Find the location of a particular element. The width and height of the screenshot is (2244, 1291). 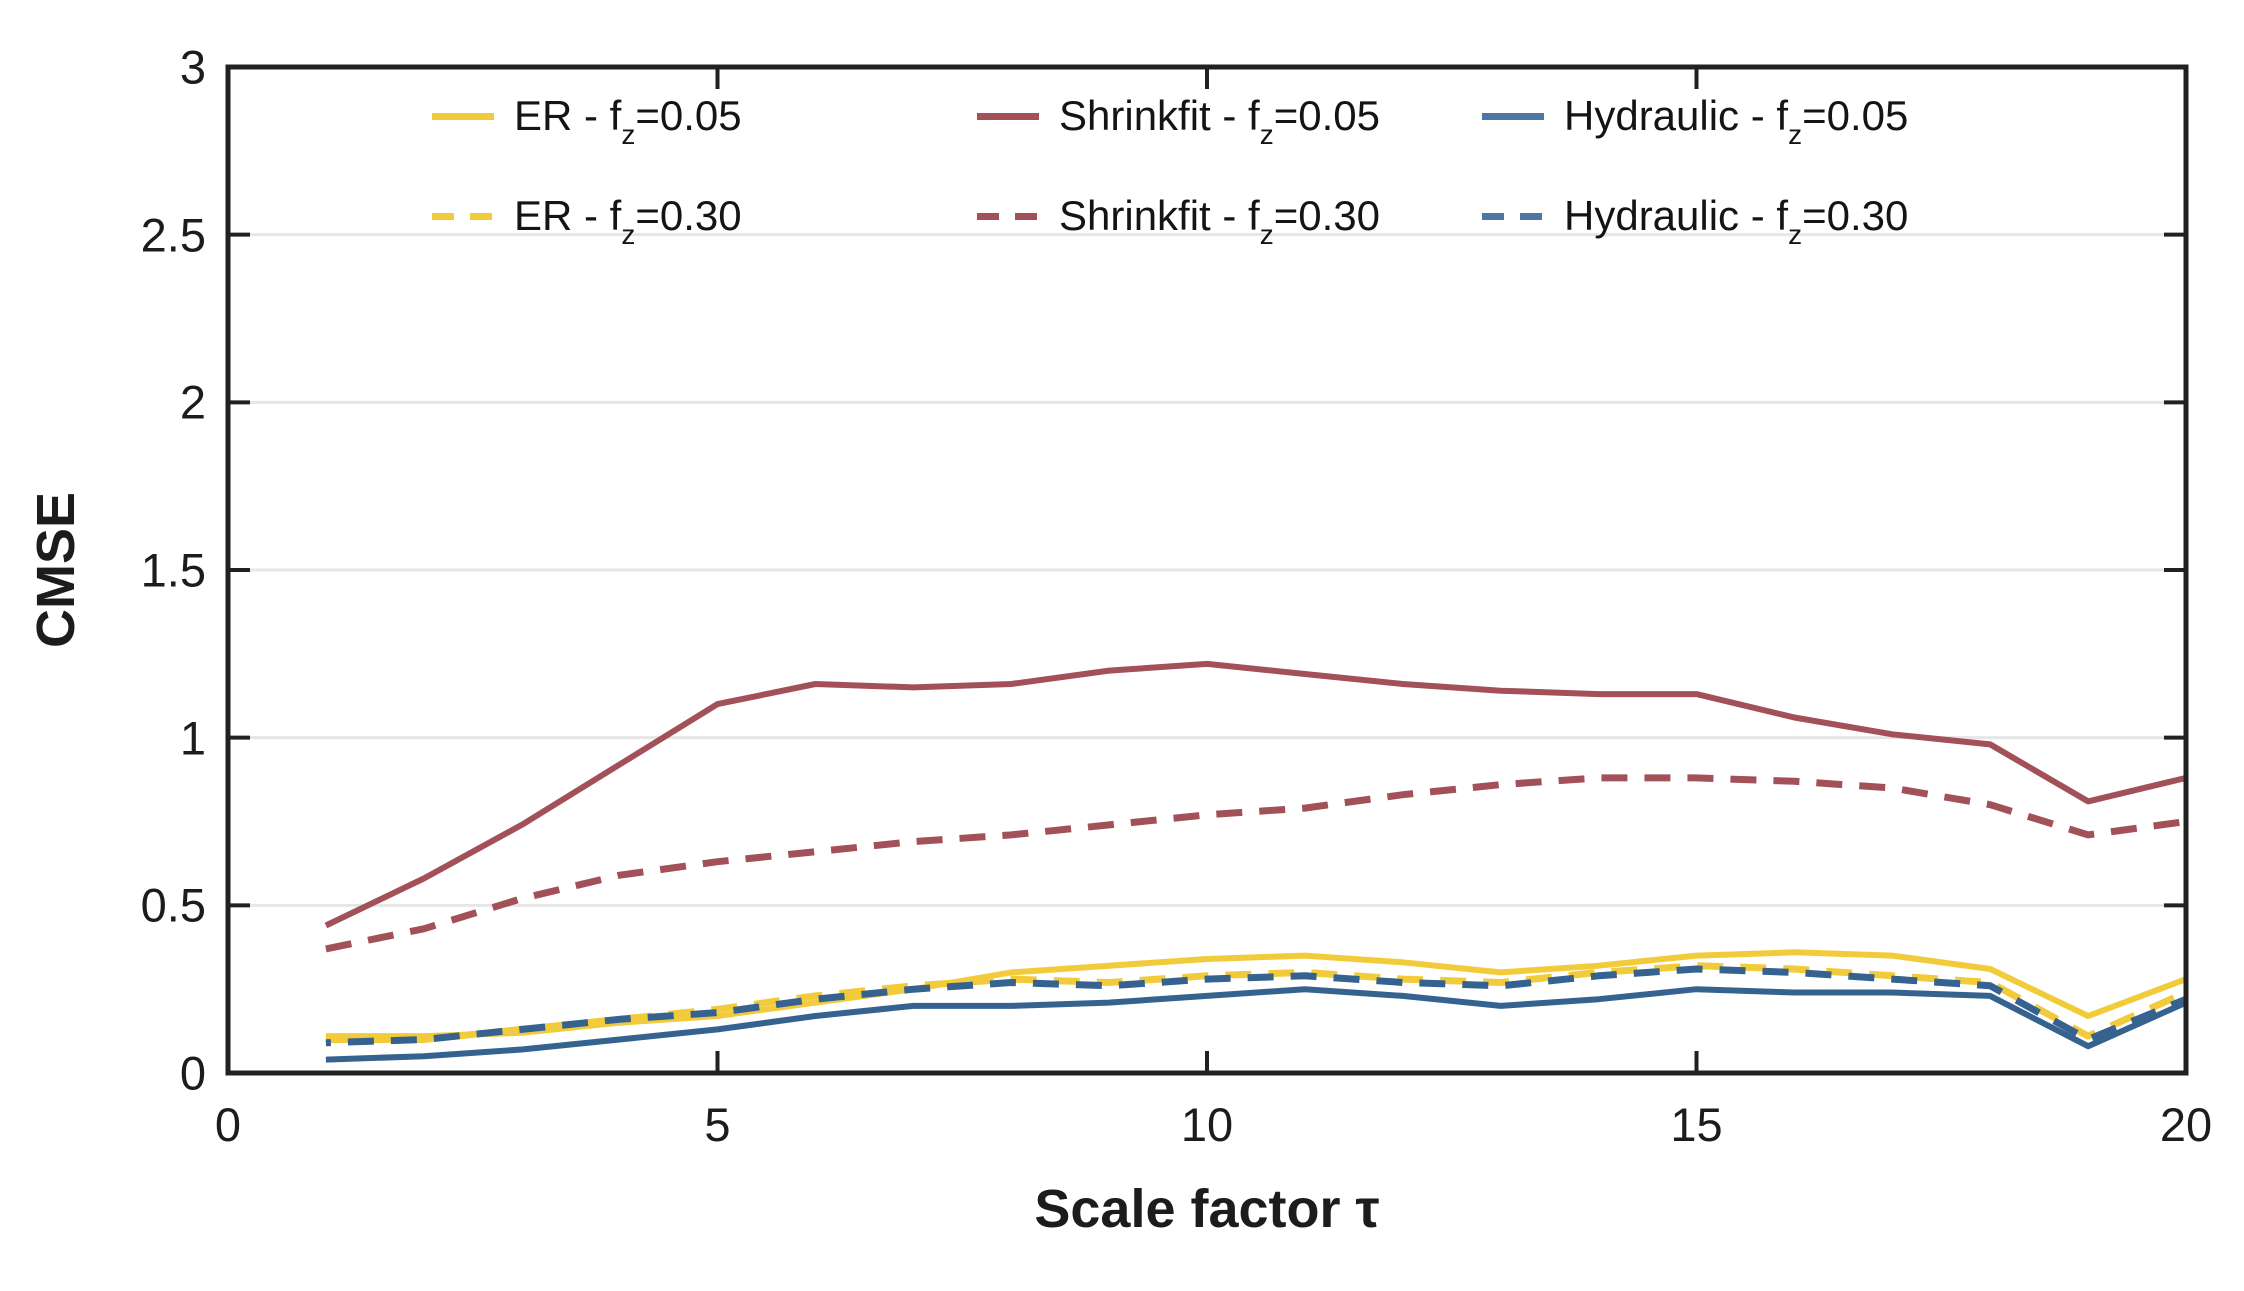

x-tick-label: 5 is located at coordinates (717, 1124).